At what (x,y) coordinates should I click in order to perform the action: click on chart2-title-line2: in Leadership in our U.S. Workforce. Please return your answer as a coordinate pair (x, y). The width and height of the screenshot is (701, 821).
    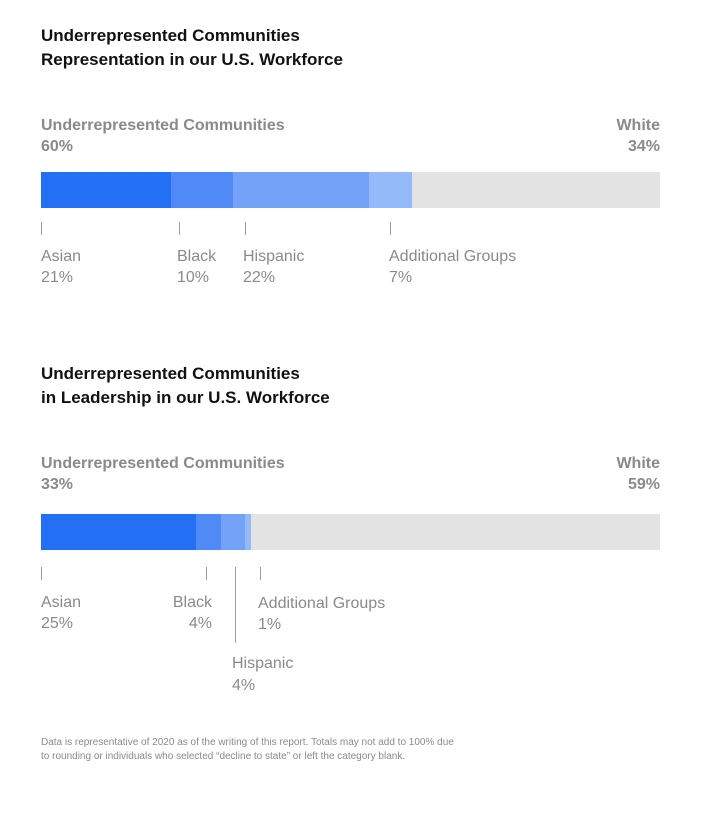
    Looking at the image, I should click on (185, 397).